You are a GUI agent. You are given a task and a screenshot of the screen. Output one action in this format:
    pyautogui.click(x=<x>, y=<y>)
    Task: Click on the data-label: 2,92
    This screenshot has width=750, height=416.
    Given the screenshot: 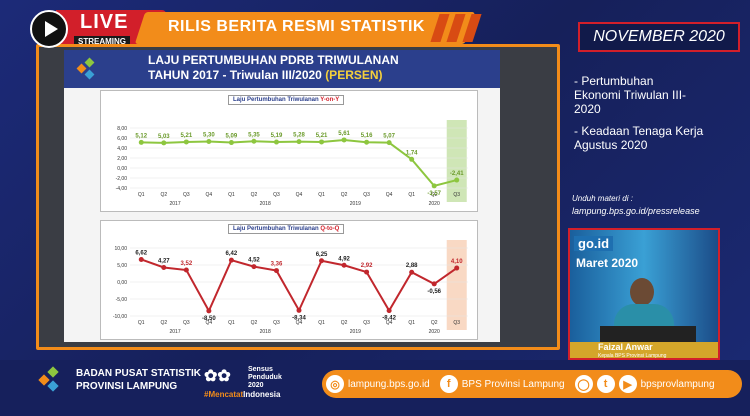 What is the action you would take?
    pyautogui.click(x=367, y=266)
    